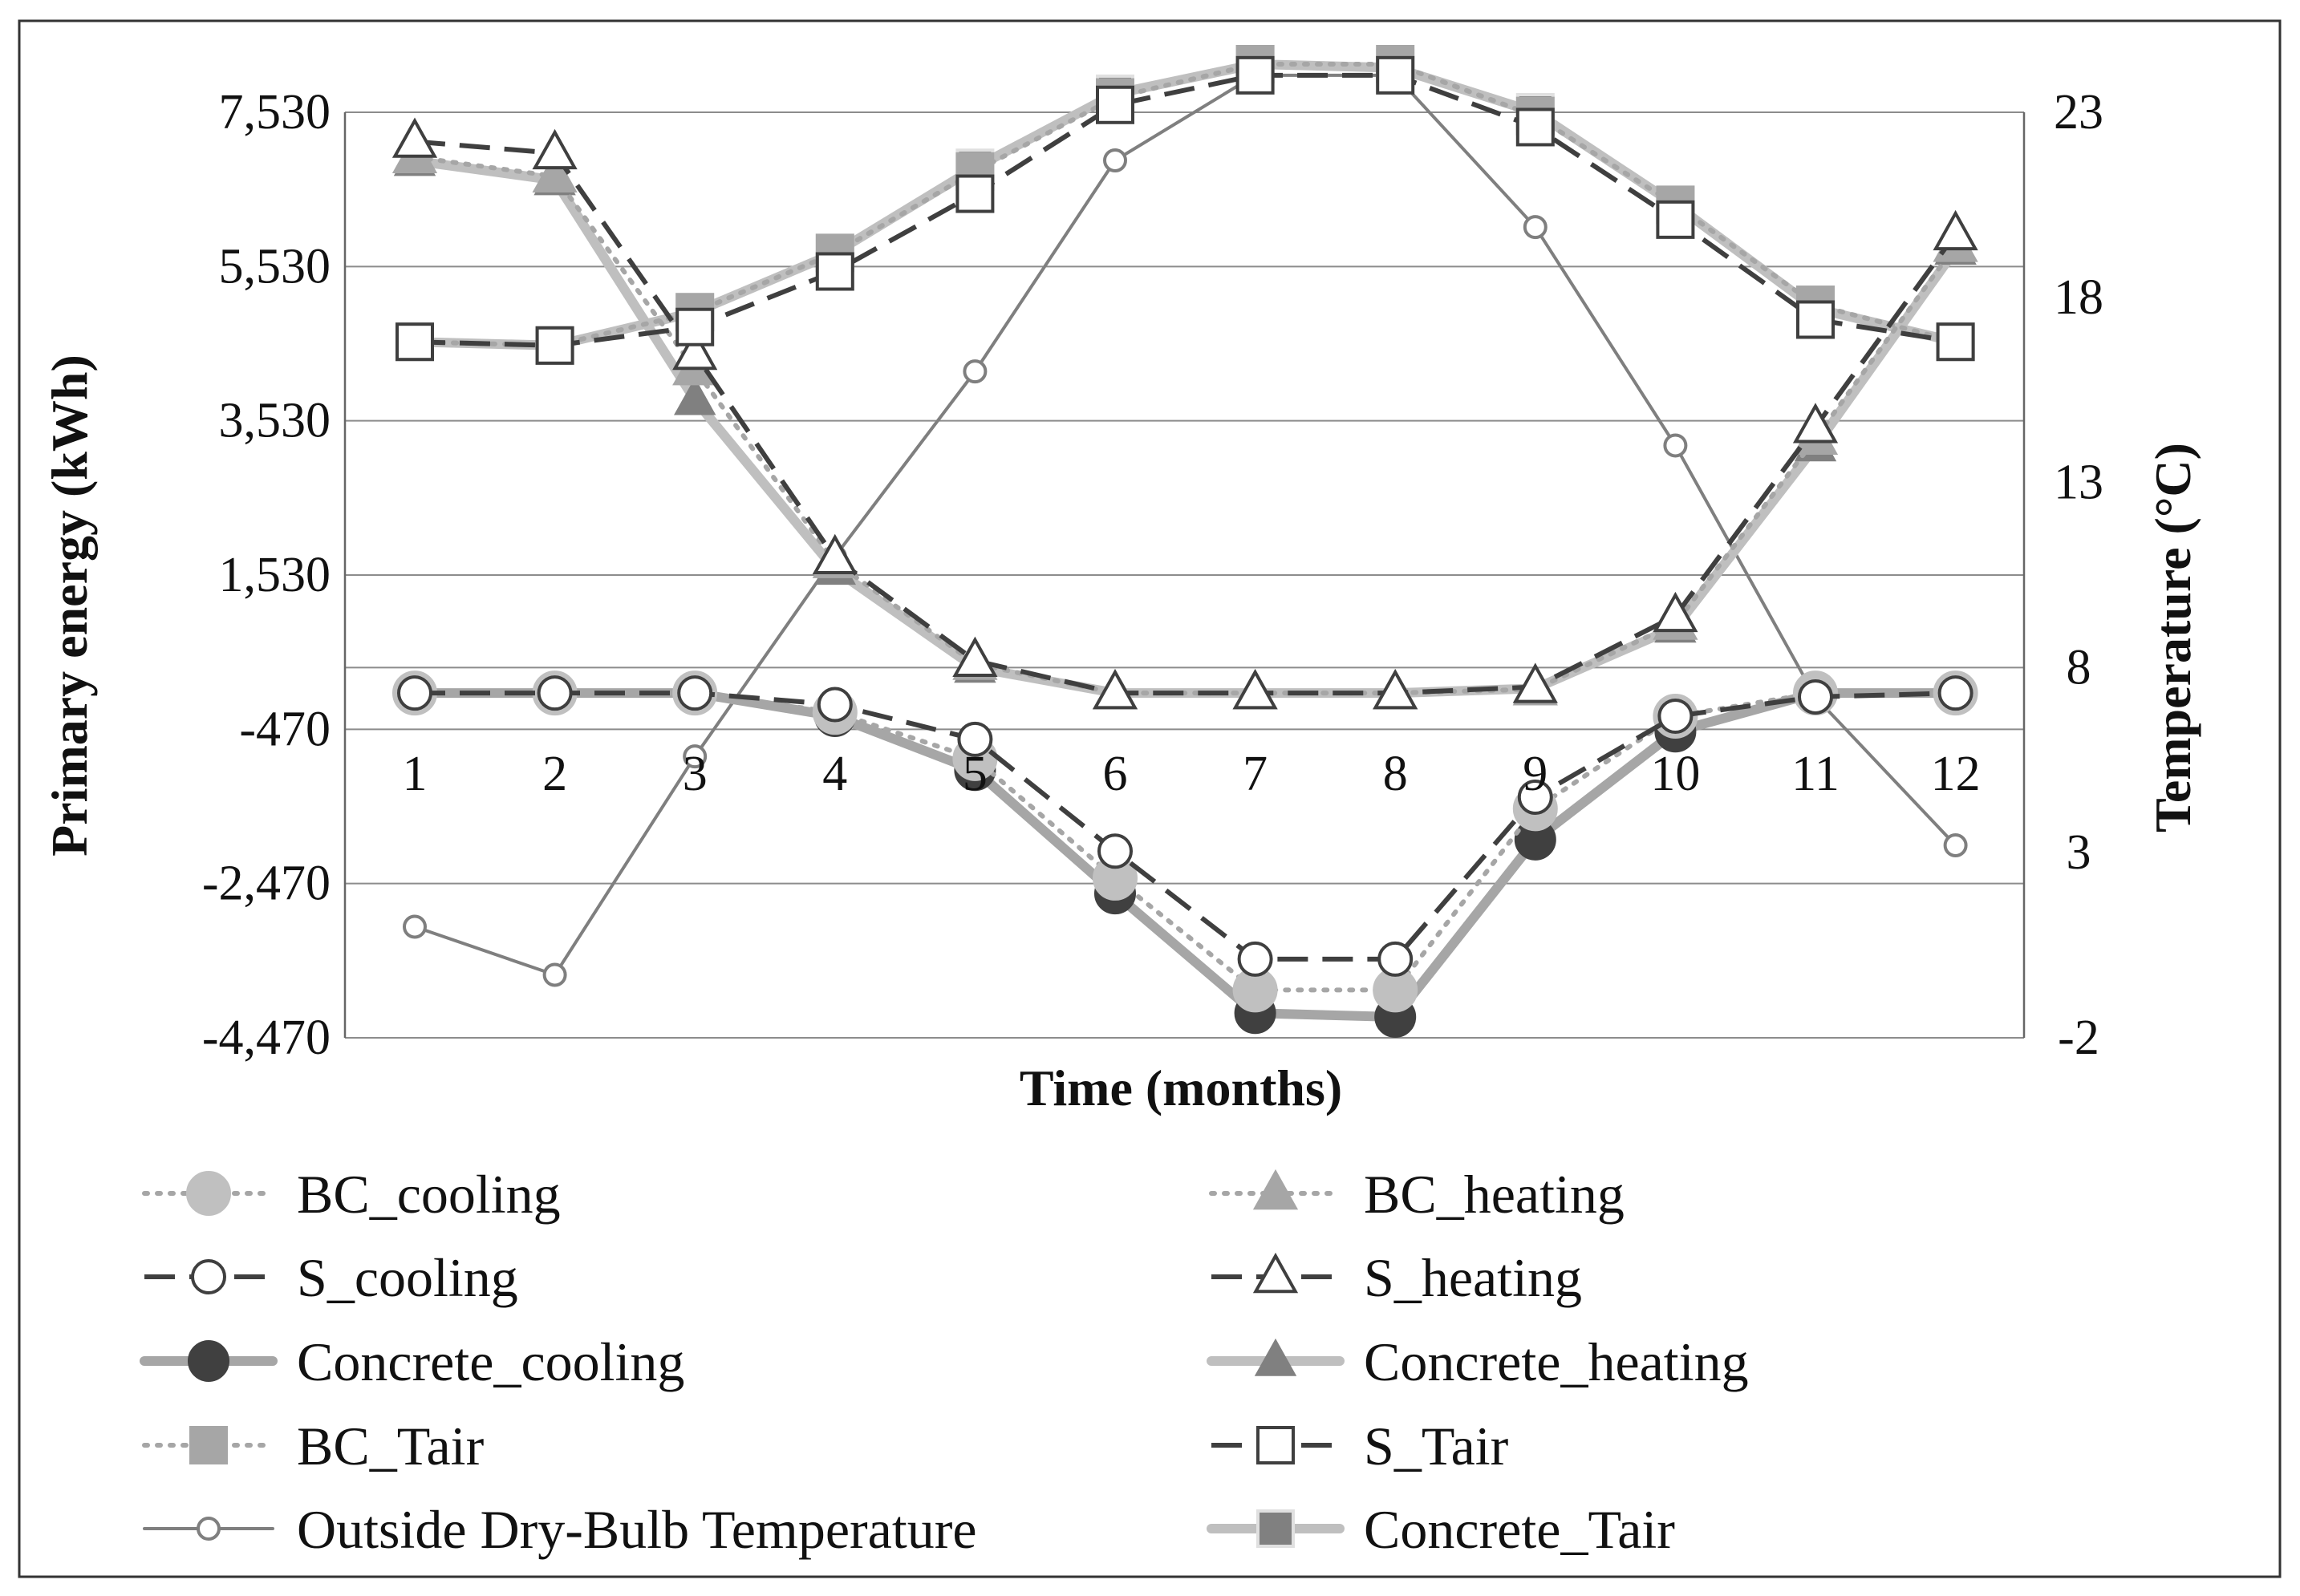 This screenshot has width=2300, height=1596. I want to click on x-tick-label-11: 11, so click(1815, 774).